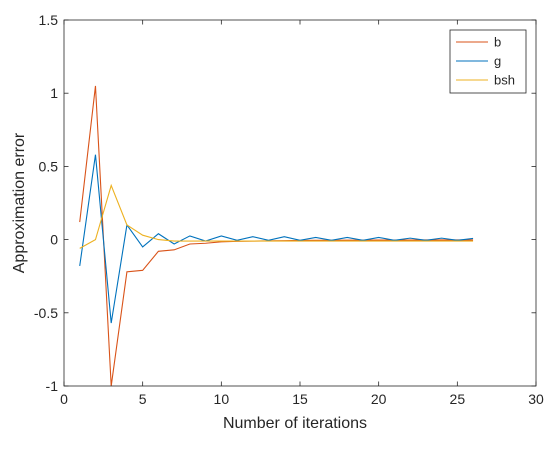 The image size is (550, 449). Describe the element at coordinates (276, 216) in the screenshot. I see `series-line-bsh` at that location.